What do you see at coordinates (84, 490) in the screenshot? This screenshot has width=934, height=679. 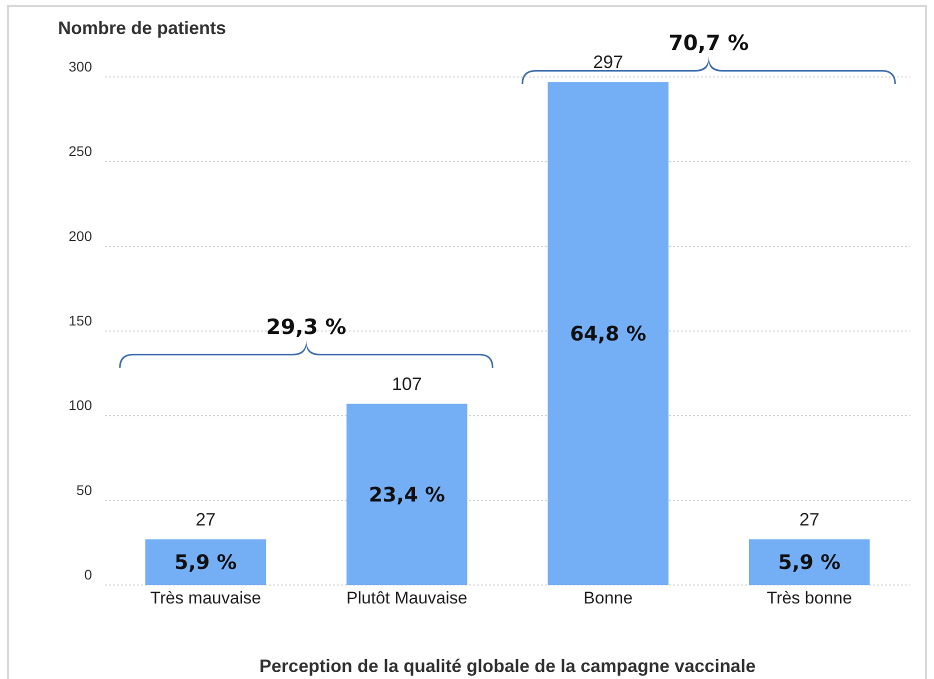 I see `y-tick-label: 50` at bounding box center [84, 490].